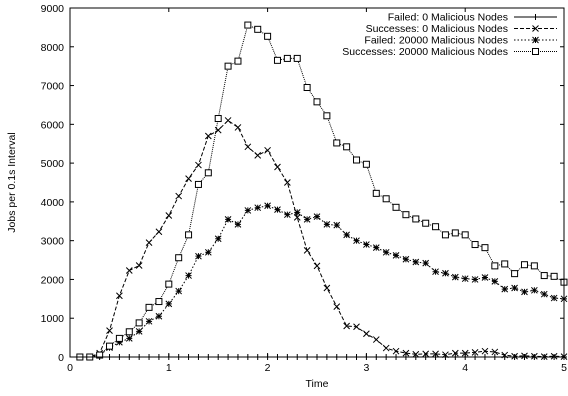 Image resolution: width=568 pixels, height=396 pixels. Describe the element at coordinates (70, 368) in the screenshot. I see `x-tick-label: 0` at that location.